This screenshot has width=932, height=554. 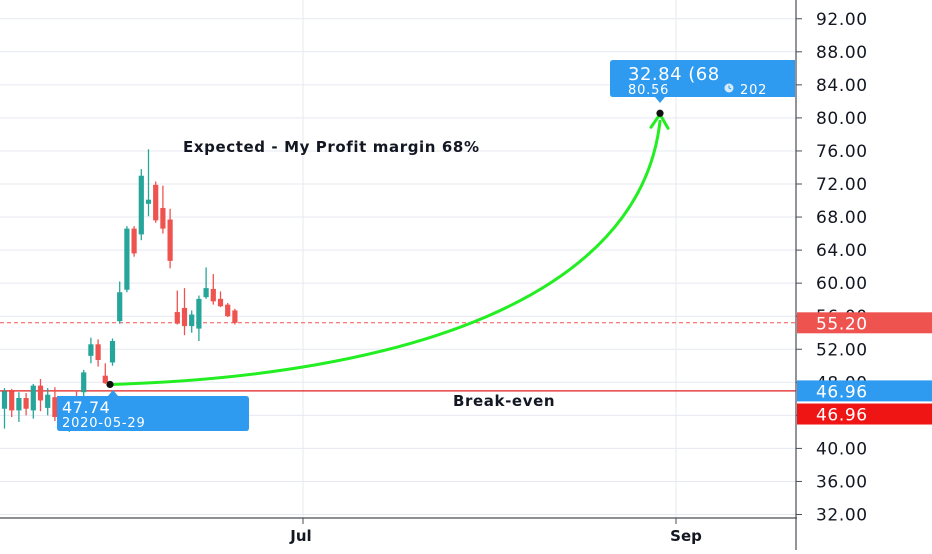 What do you see at coordinates (153, 410) in the screenshot?
I see `start-price-label: 47.74 2020-05-29` at bounding box center [153, 410].